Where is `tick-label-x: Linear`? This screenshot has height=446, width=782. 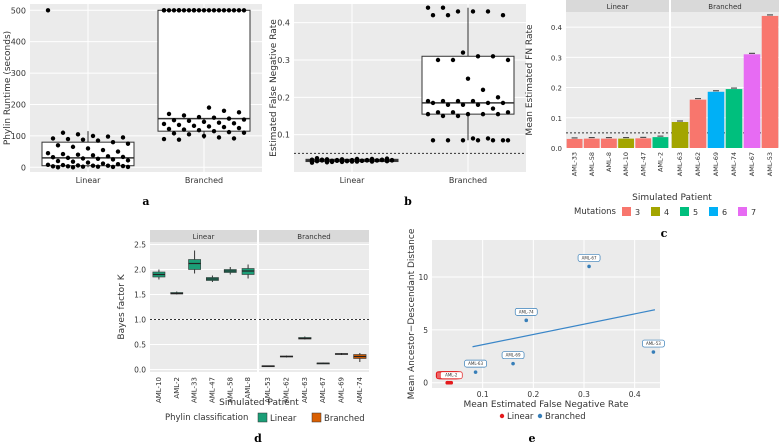
tick-label-x: Linear is located at coordinates (89, 180).